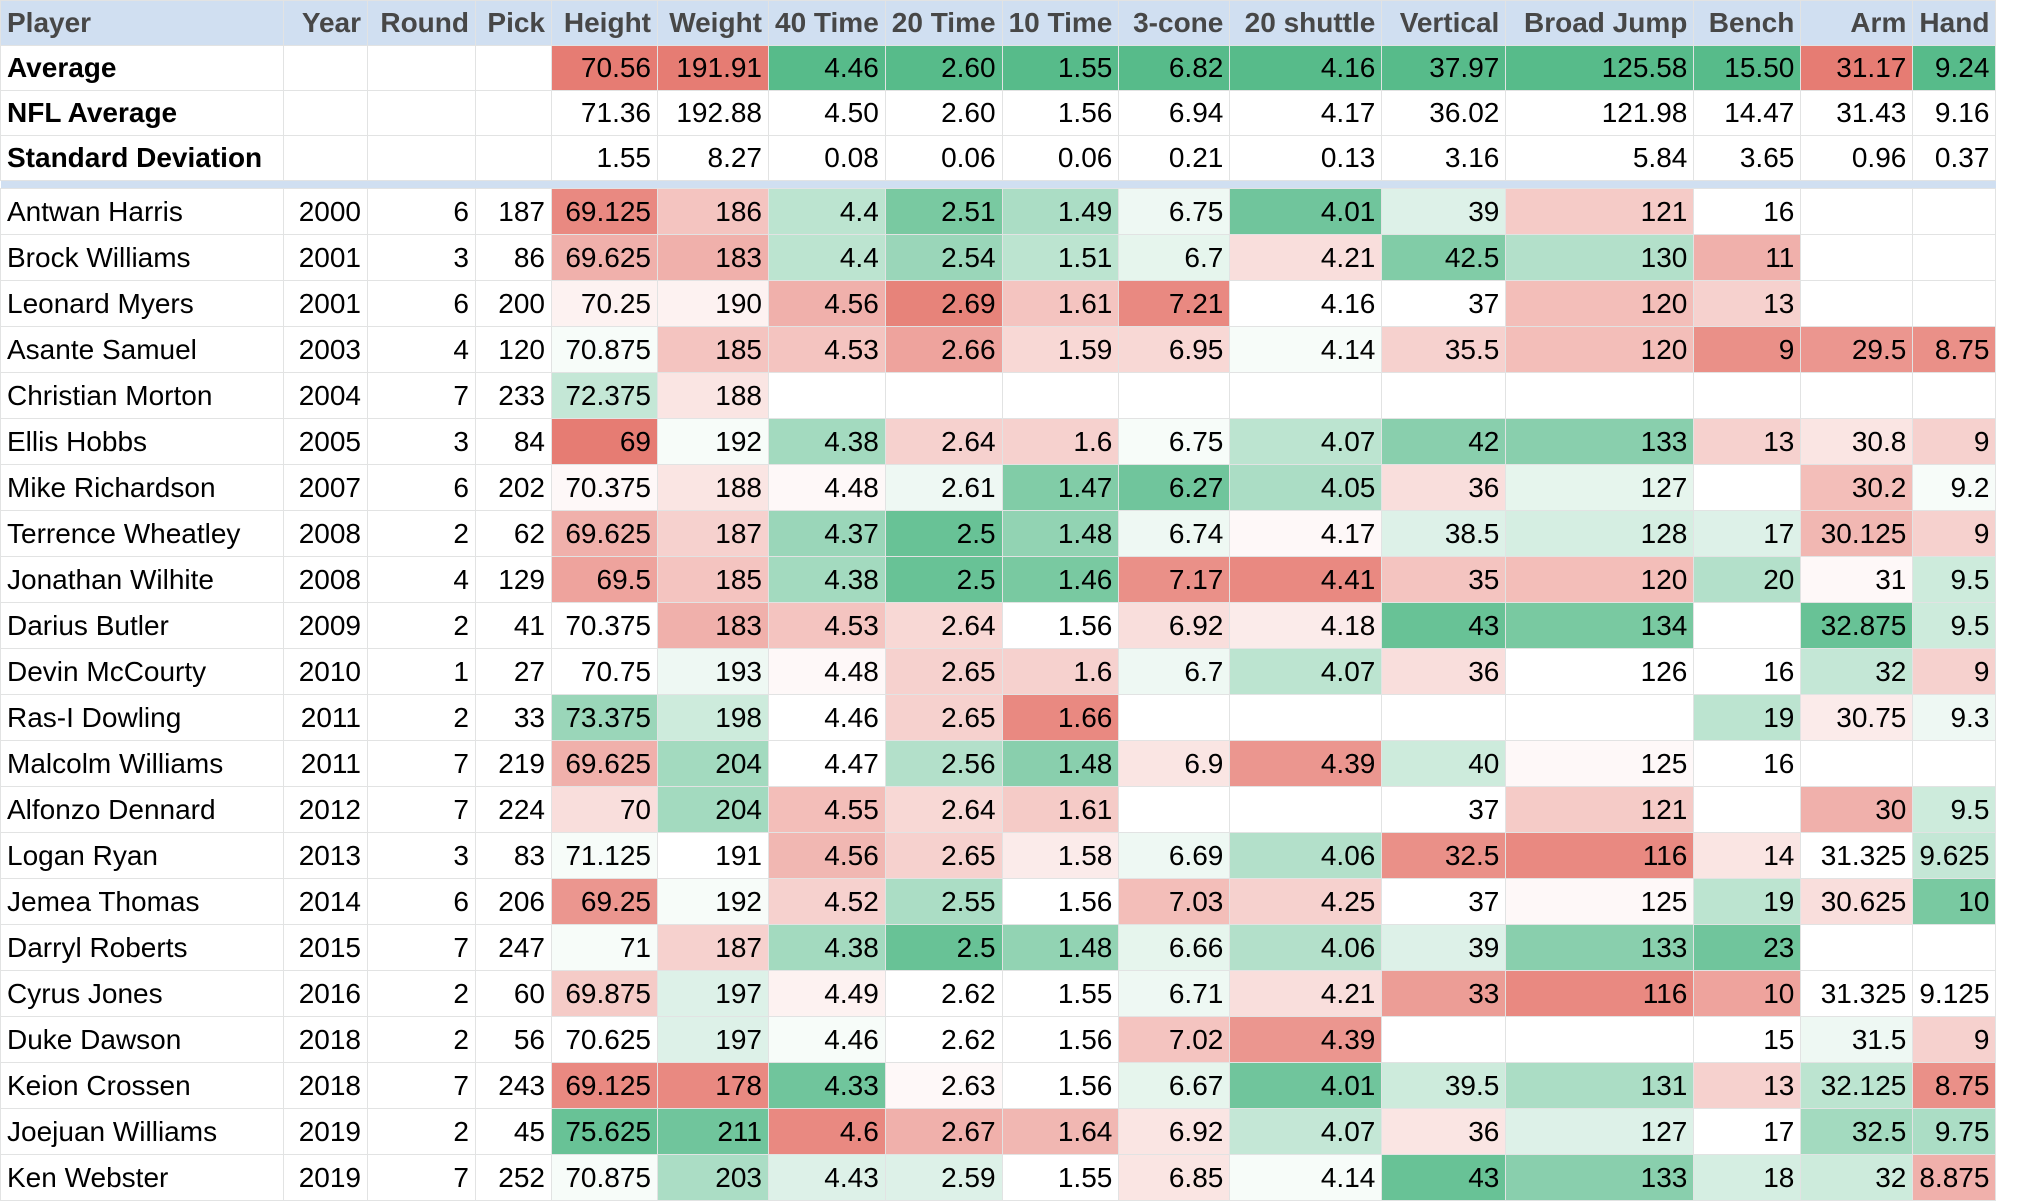 The height and width of the screenshot is (1202, 2024). Describe the element at coordinates (604, 349) in the screenshot. I see `cell-height: 70.875` at that location.